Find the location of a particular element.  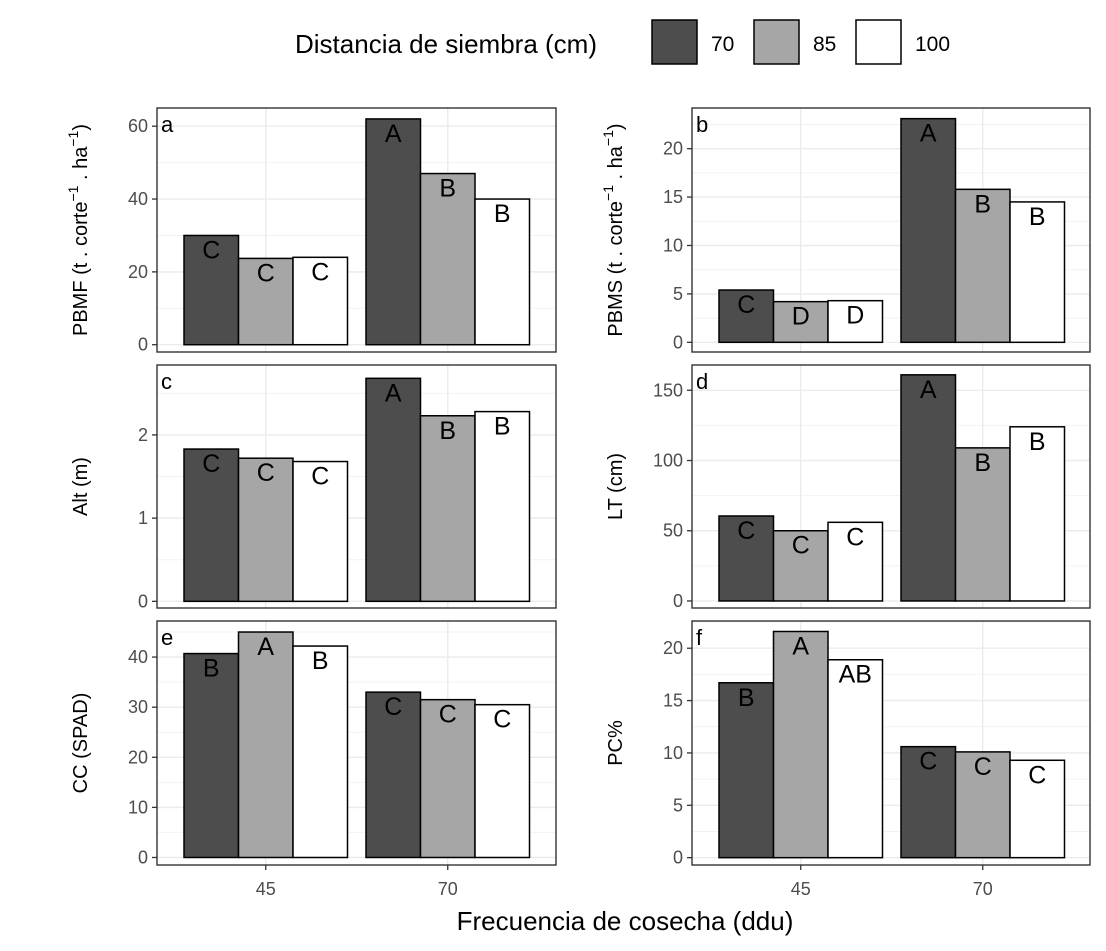

y-axis-title: PC% is located at coordinates (616, 743).